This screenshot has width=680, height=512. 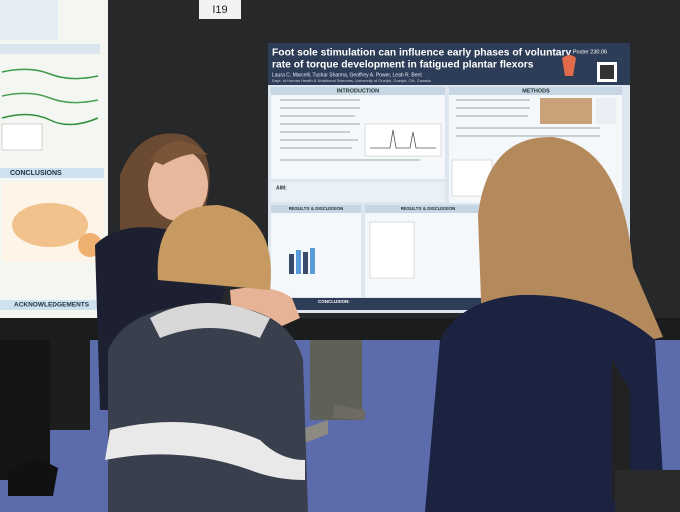 What do you see at coordinates (590, 52) in the screenshot?
I see `poster-number: Poster 230.06` at bounding box center [590, 52].